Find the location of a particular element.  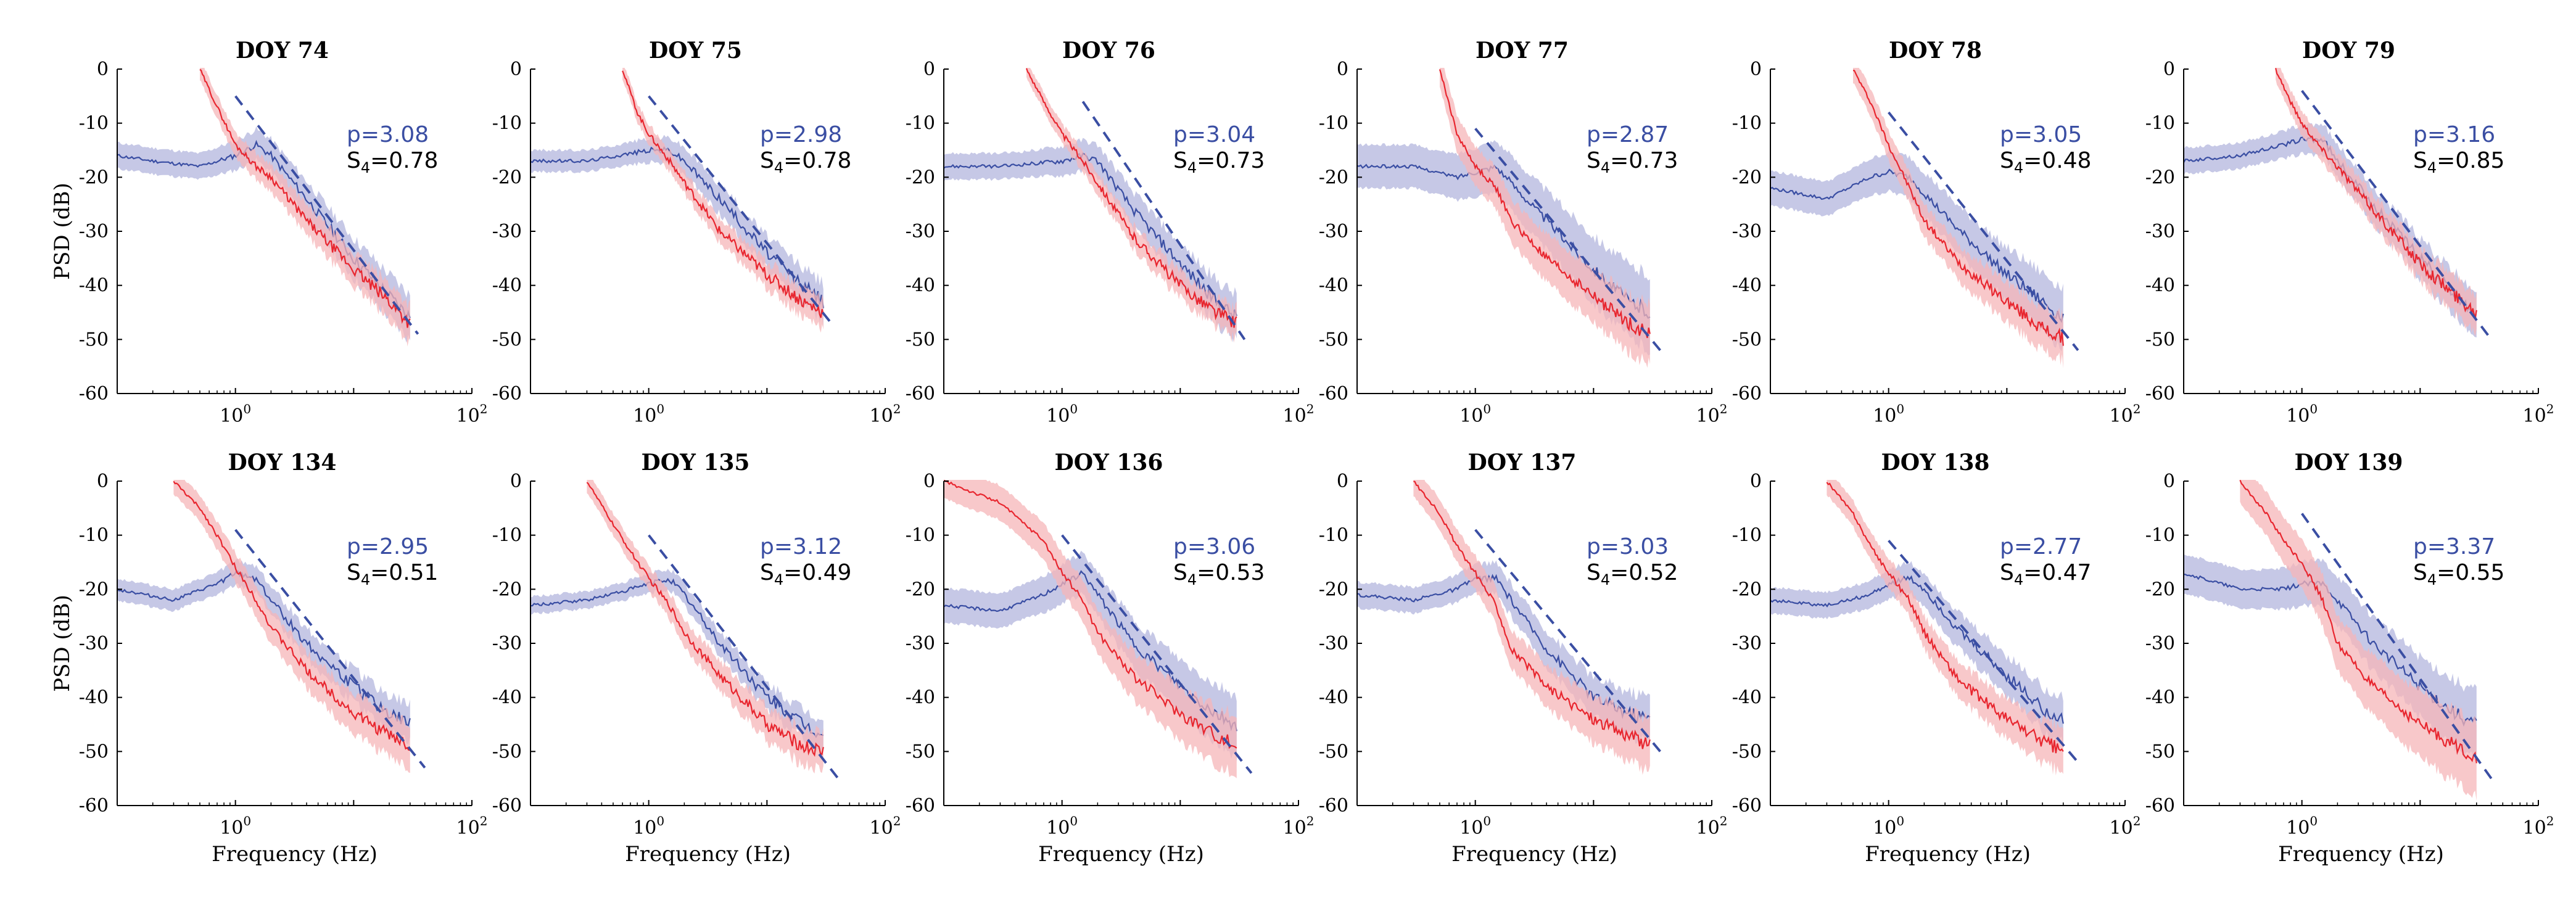

panel-title: DOY 134 is located at coordinates (282, 463).